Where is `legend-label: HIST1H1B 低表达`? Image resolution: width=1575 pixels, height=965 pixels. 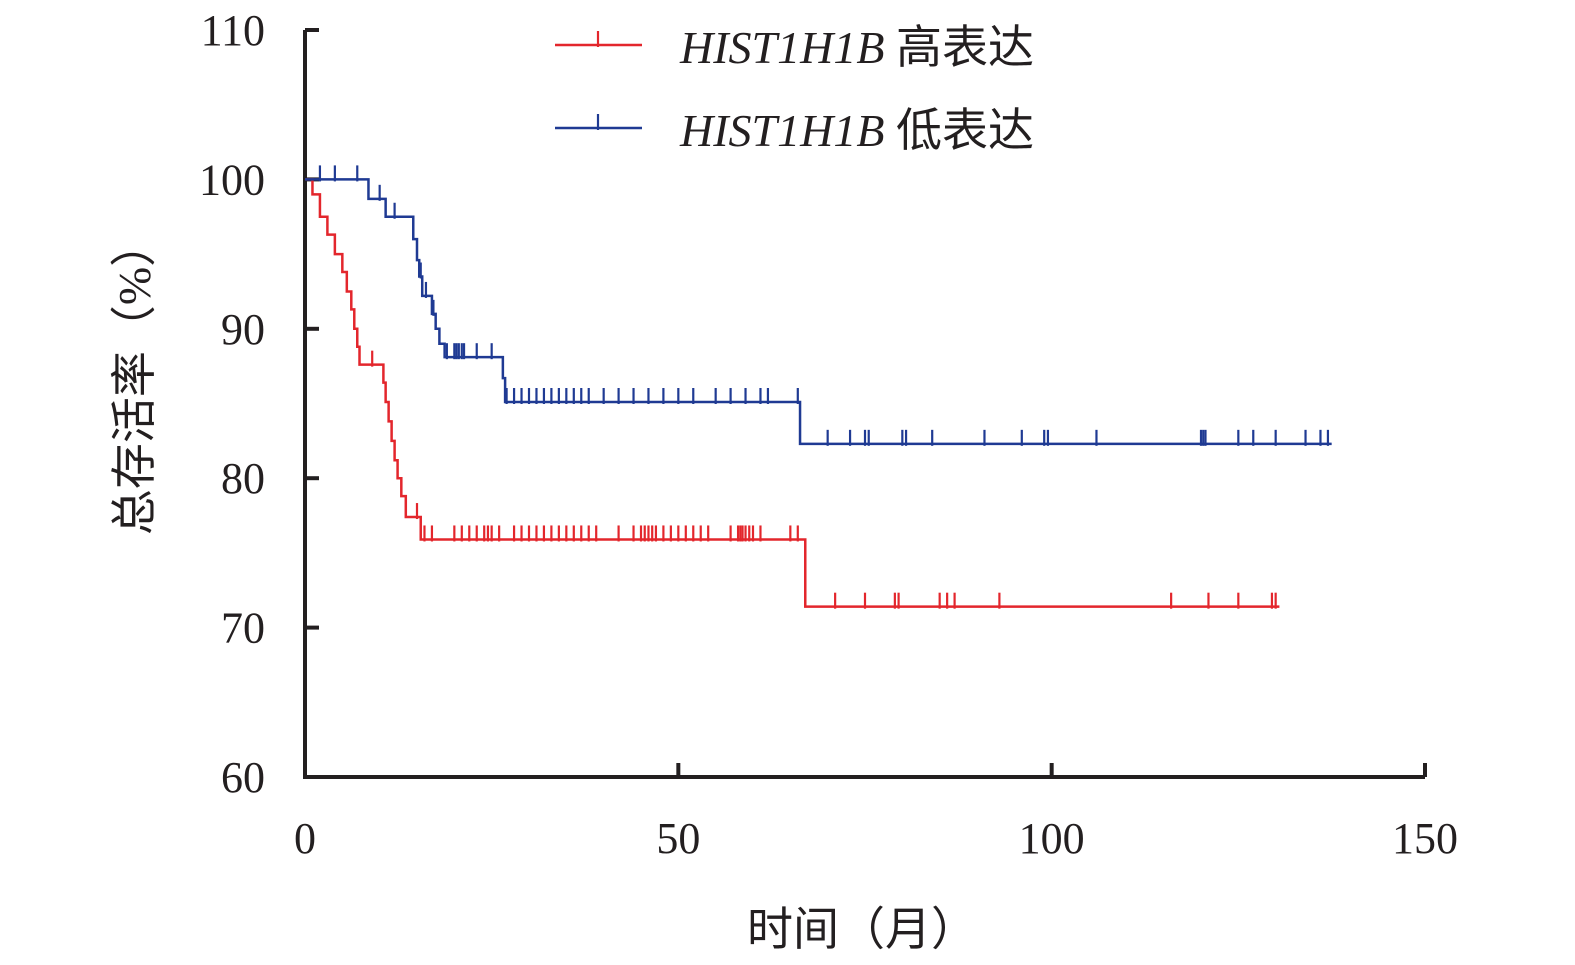
legend-label: HIST1H1B 低表达 is located at coordinates (856, 130).